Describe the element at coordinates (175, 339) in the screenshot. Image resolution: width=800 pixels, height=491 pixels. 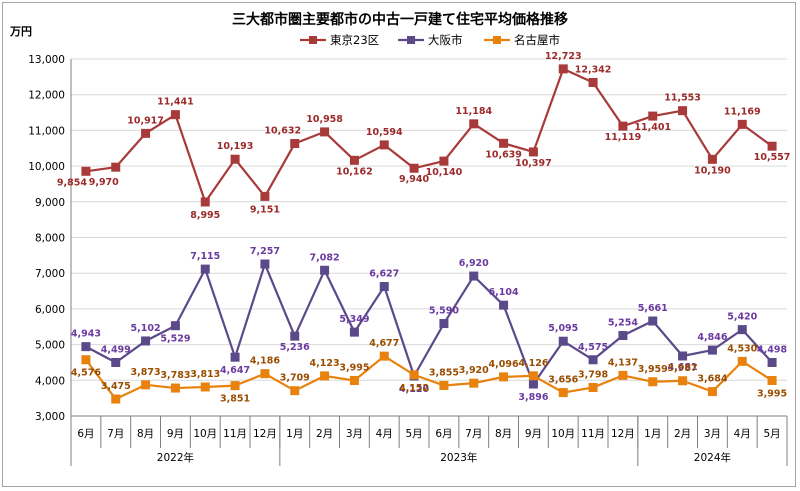
I see `data-label-osaka: 5,529` at that location.